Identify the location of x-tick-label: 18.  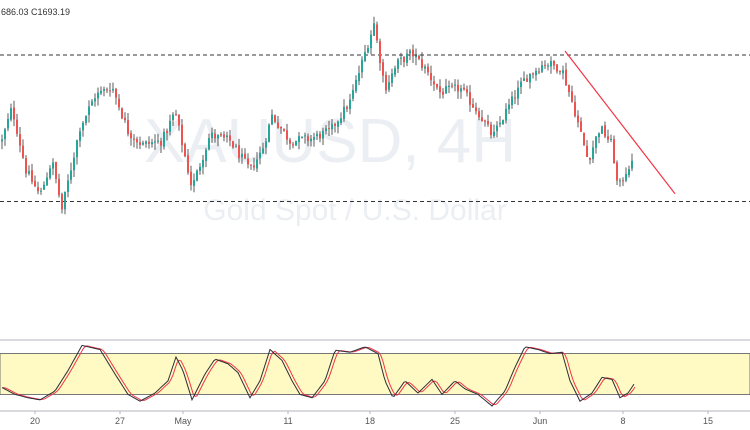
(370, 421).